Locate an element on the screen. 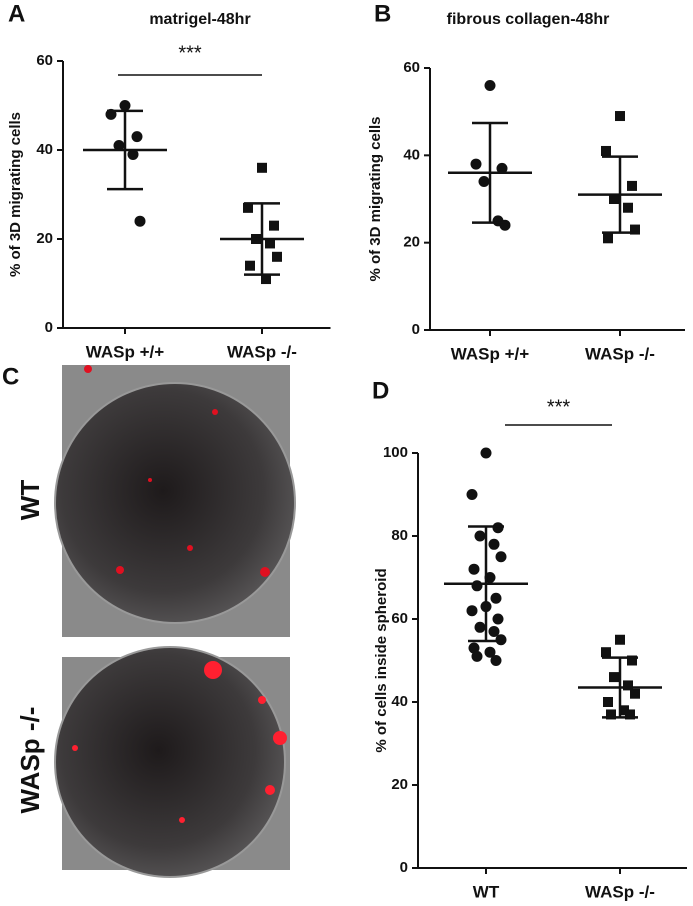  panel-label: D is located at coordinates (380, 390).